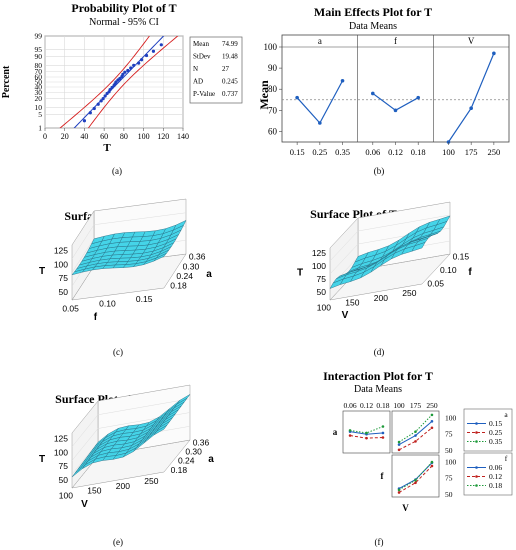  Describe the element at coordinates (416, 405) in the screenshot. I see `interaction-v-level: 175` at that location.